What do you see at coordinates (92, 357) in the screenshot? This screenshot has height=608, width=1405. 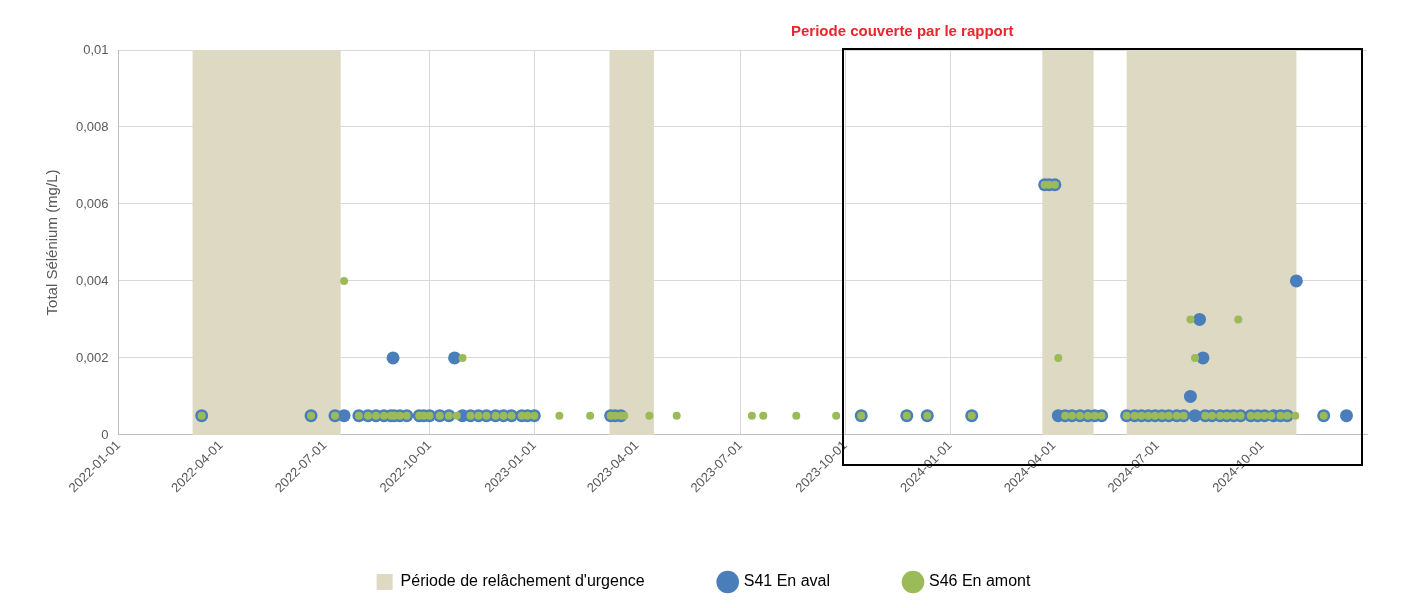 I see `y-tick-label: 0,002` at bounding box center [92, 357].